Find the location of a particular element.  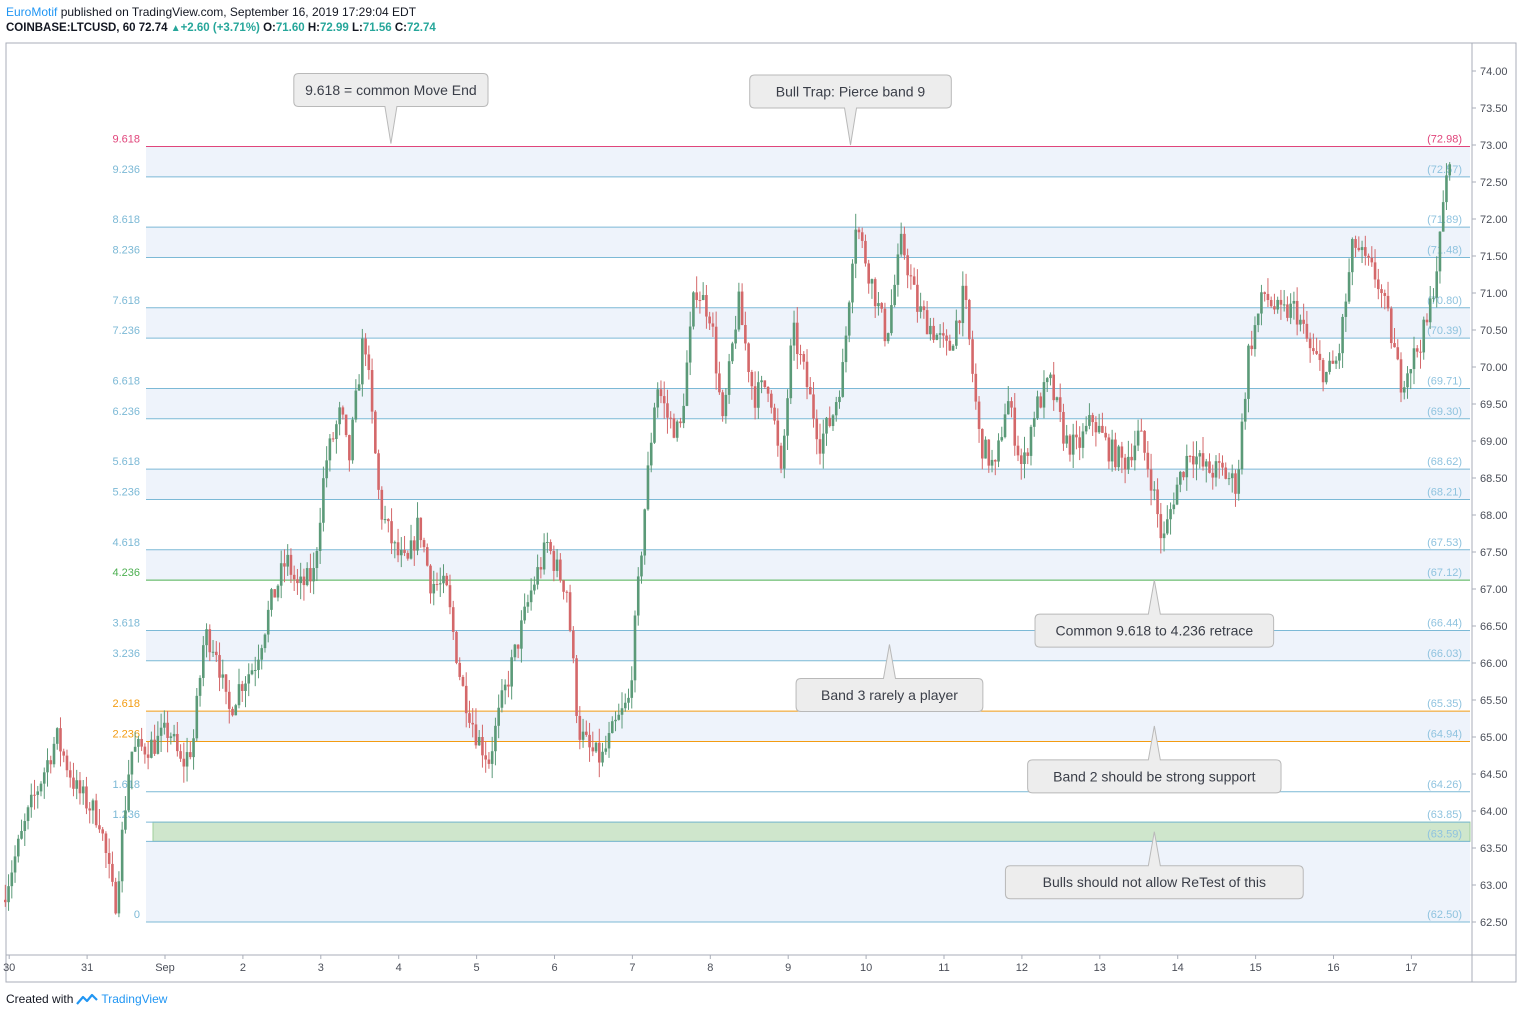

tradingview-brand: TradingView is located at coordinates (134, 999).